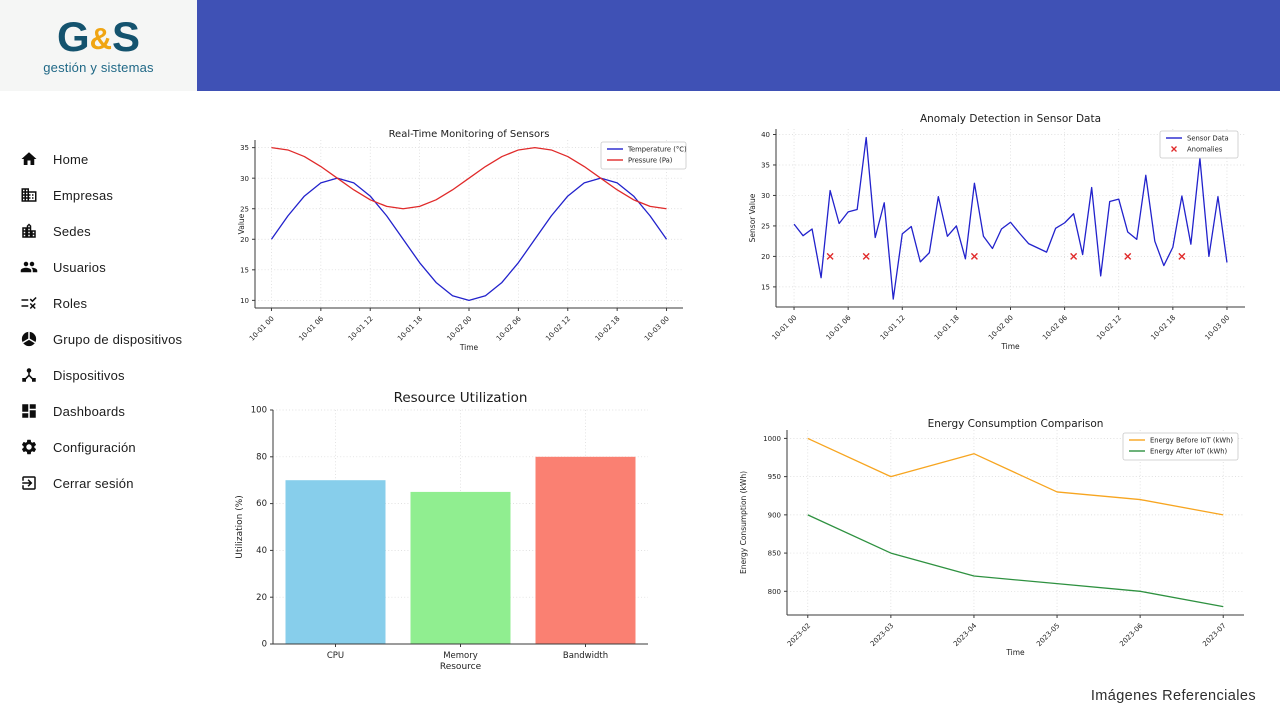  I want to click on svg-text: Energy After IoT (kWh), so click(1189, 452).